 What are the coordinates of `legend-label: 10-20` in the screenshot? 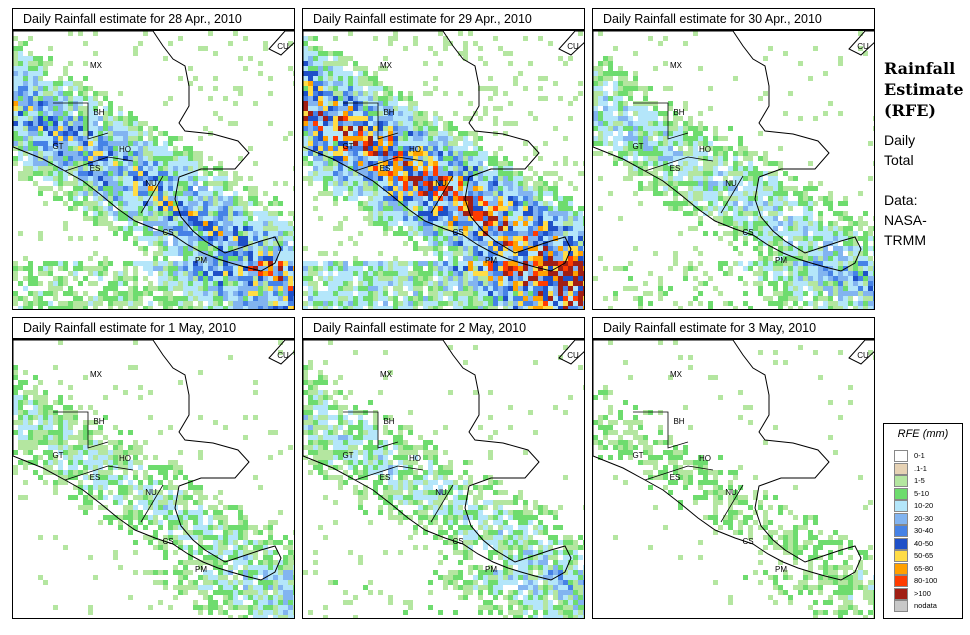 It's located at (924, 505).